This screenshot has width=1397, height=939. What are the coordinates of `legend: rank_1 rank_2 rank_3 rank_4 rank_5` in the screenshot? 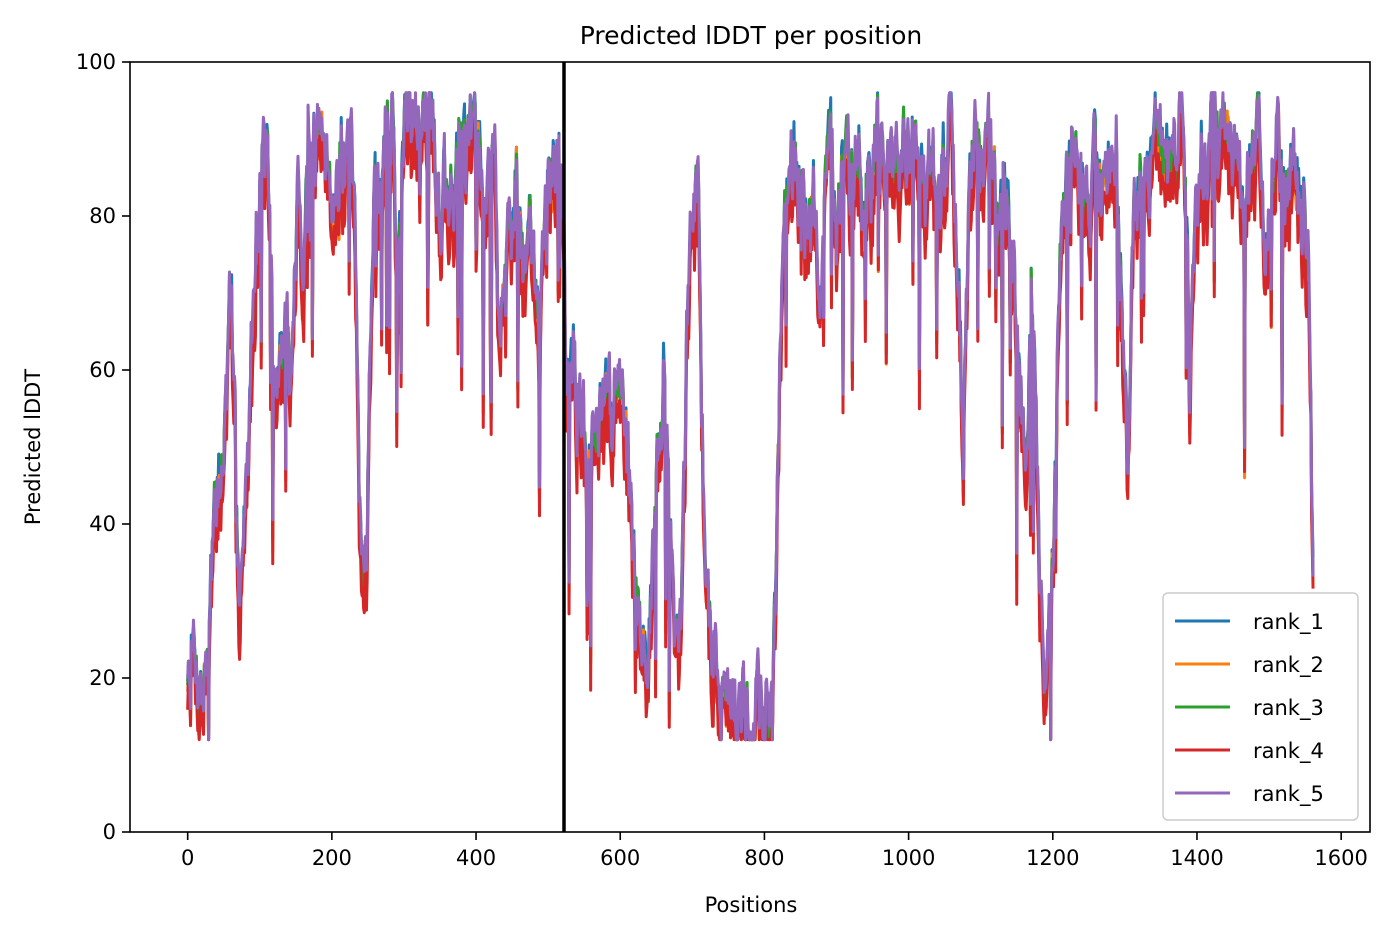 It's located at (1260, 706).